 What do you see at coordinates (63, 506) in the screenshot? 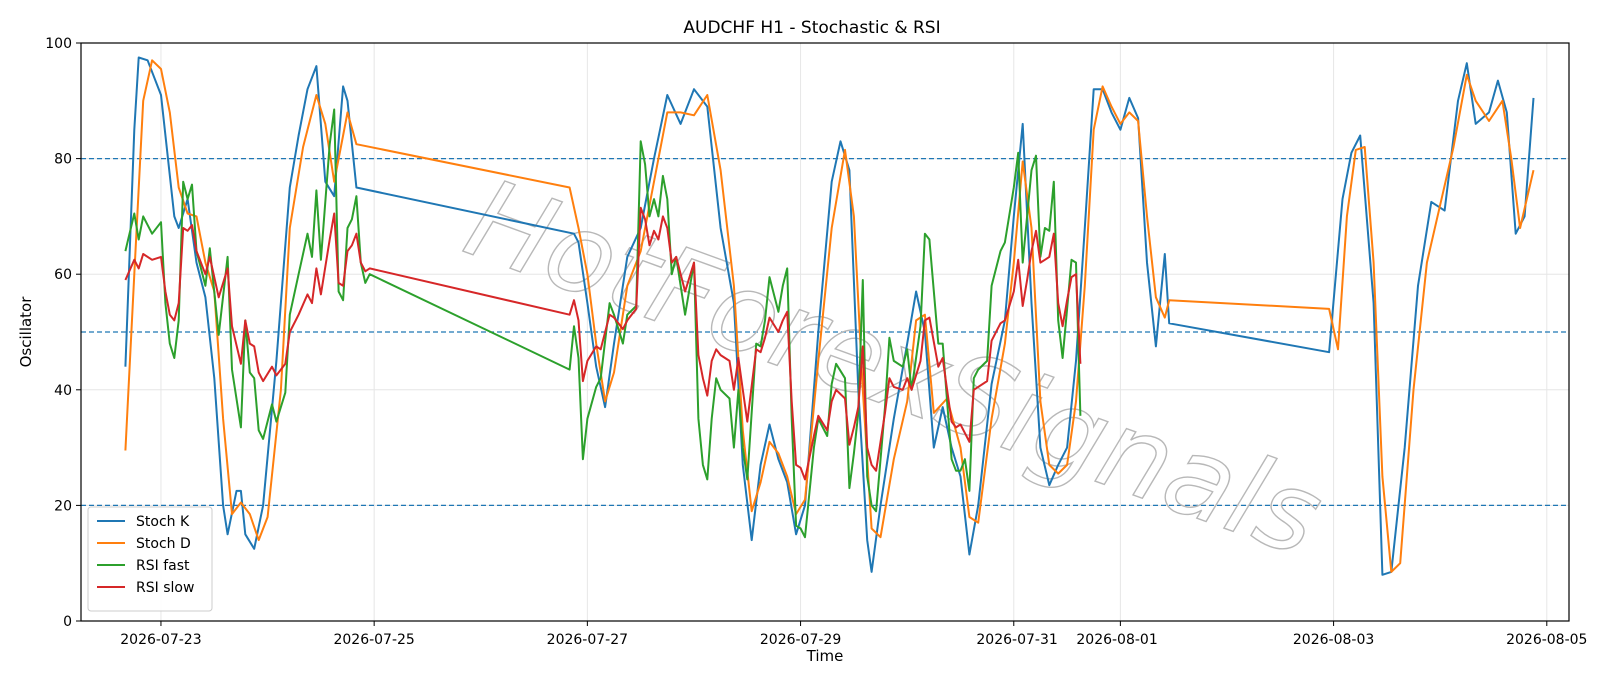
I see `y-tick-label: 20` at bounding box center [63, 506].